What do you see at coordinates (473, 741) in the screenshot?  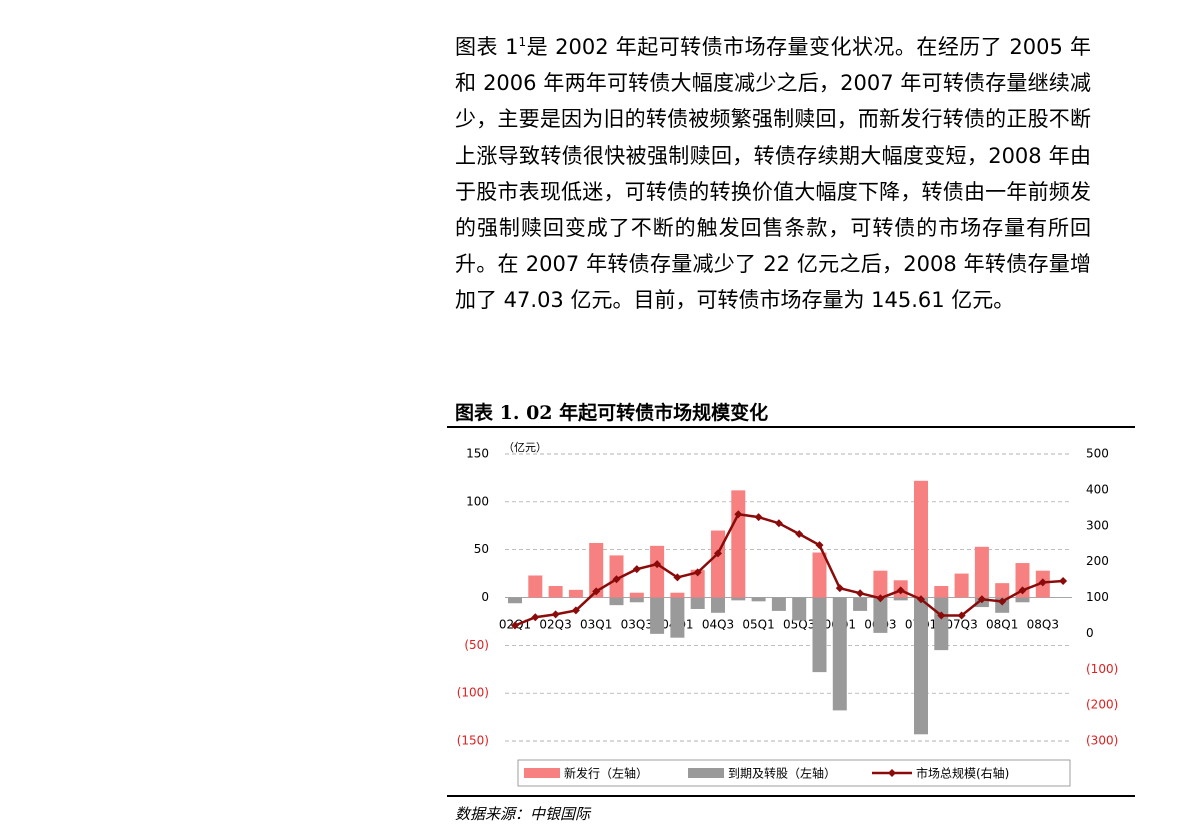 I see `y-tick-label: (150)` at bounding box center [473, 741].